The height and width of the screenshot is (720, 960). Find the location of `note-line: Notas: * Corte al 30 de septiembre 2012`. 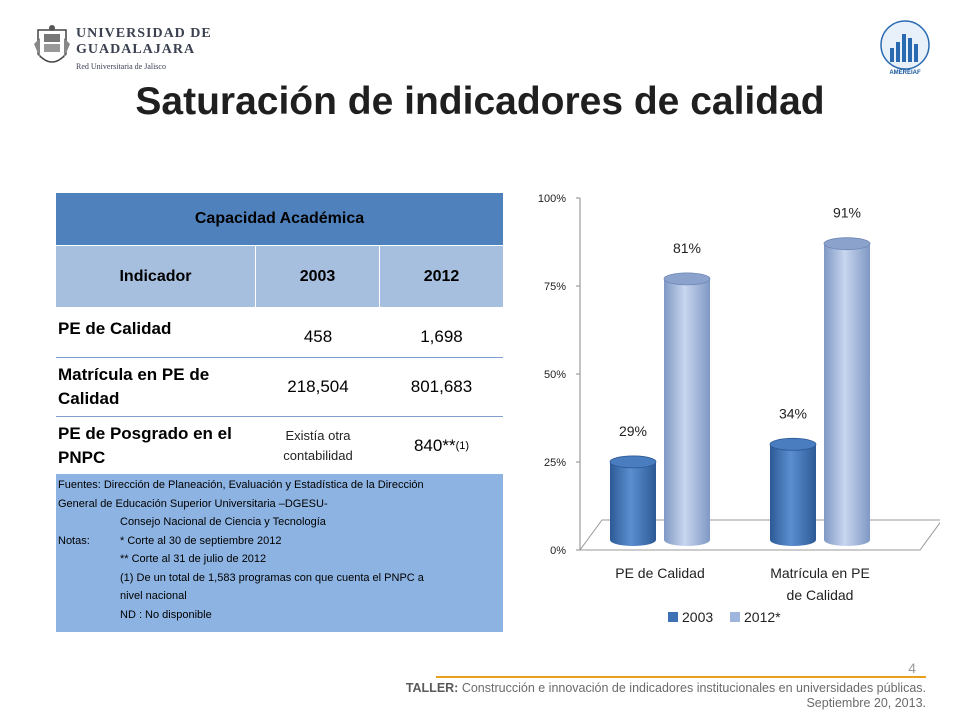

note-line: Notas: * Corte al 30 de septiembre 2012 is located at coordinates (279, 541).